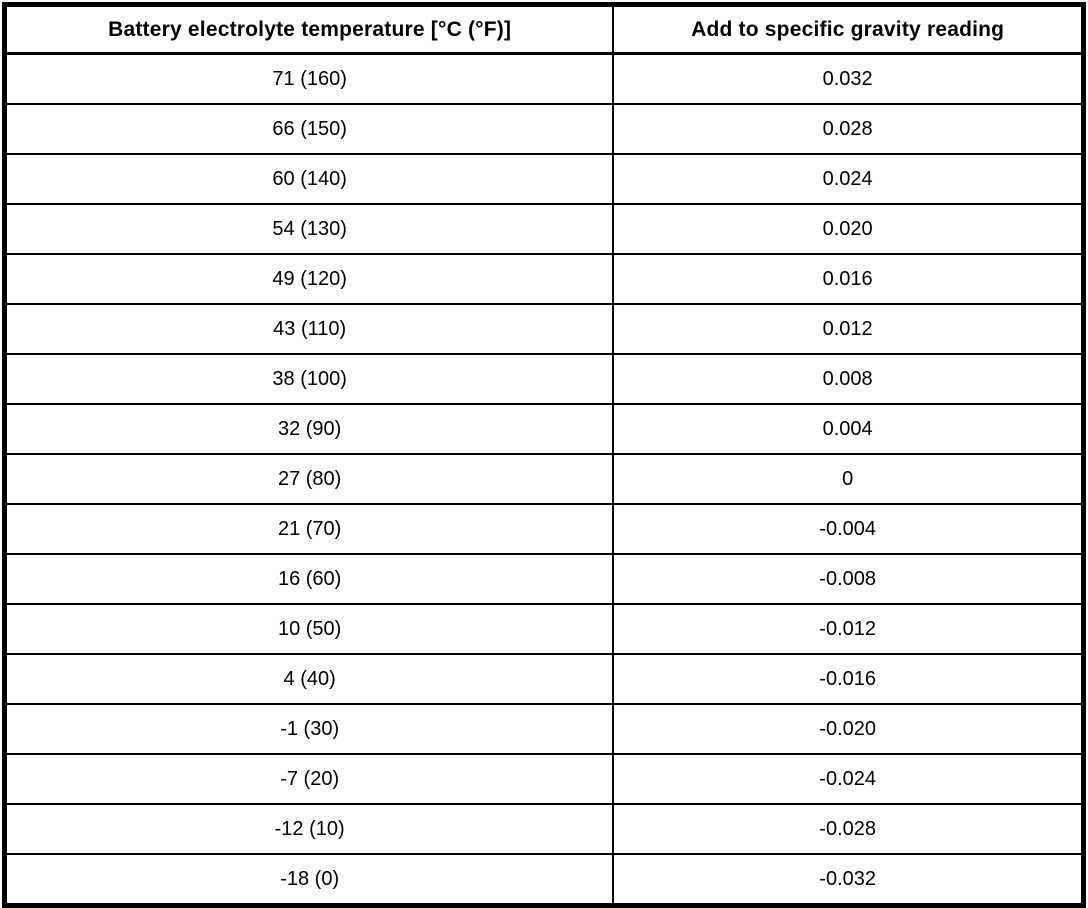  What do you see at coordinates (309, 829) in the screenshot?
I see `temperature-cell: -12 (10)` at bounding box center [309, 829].